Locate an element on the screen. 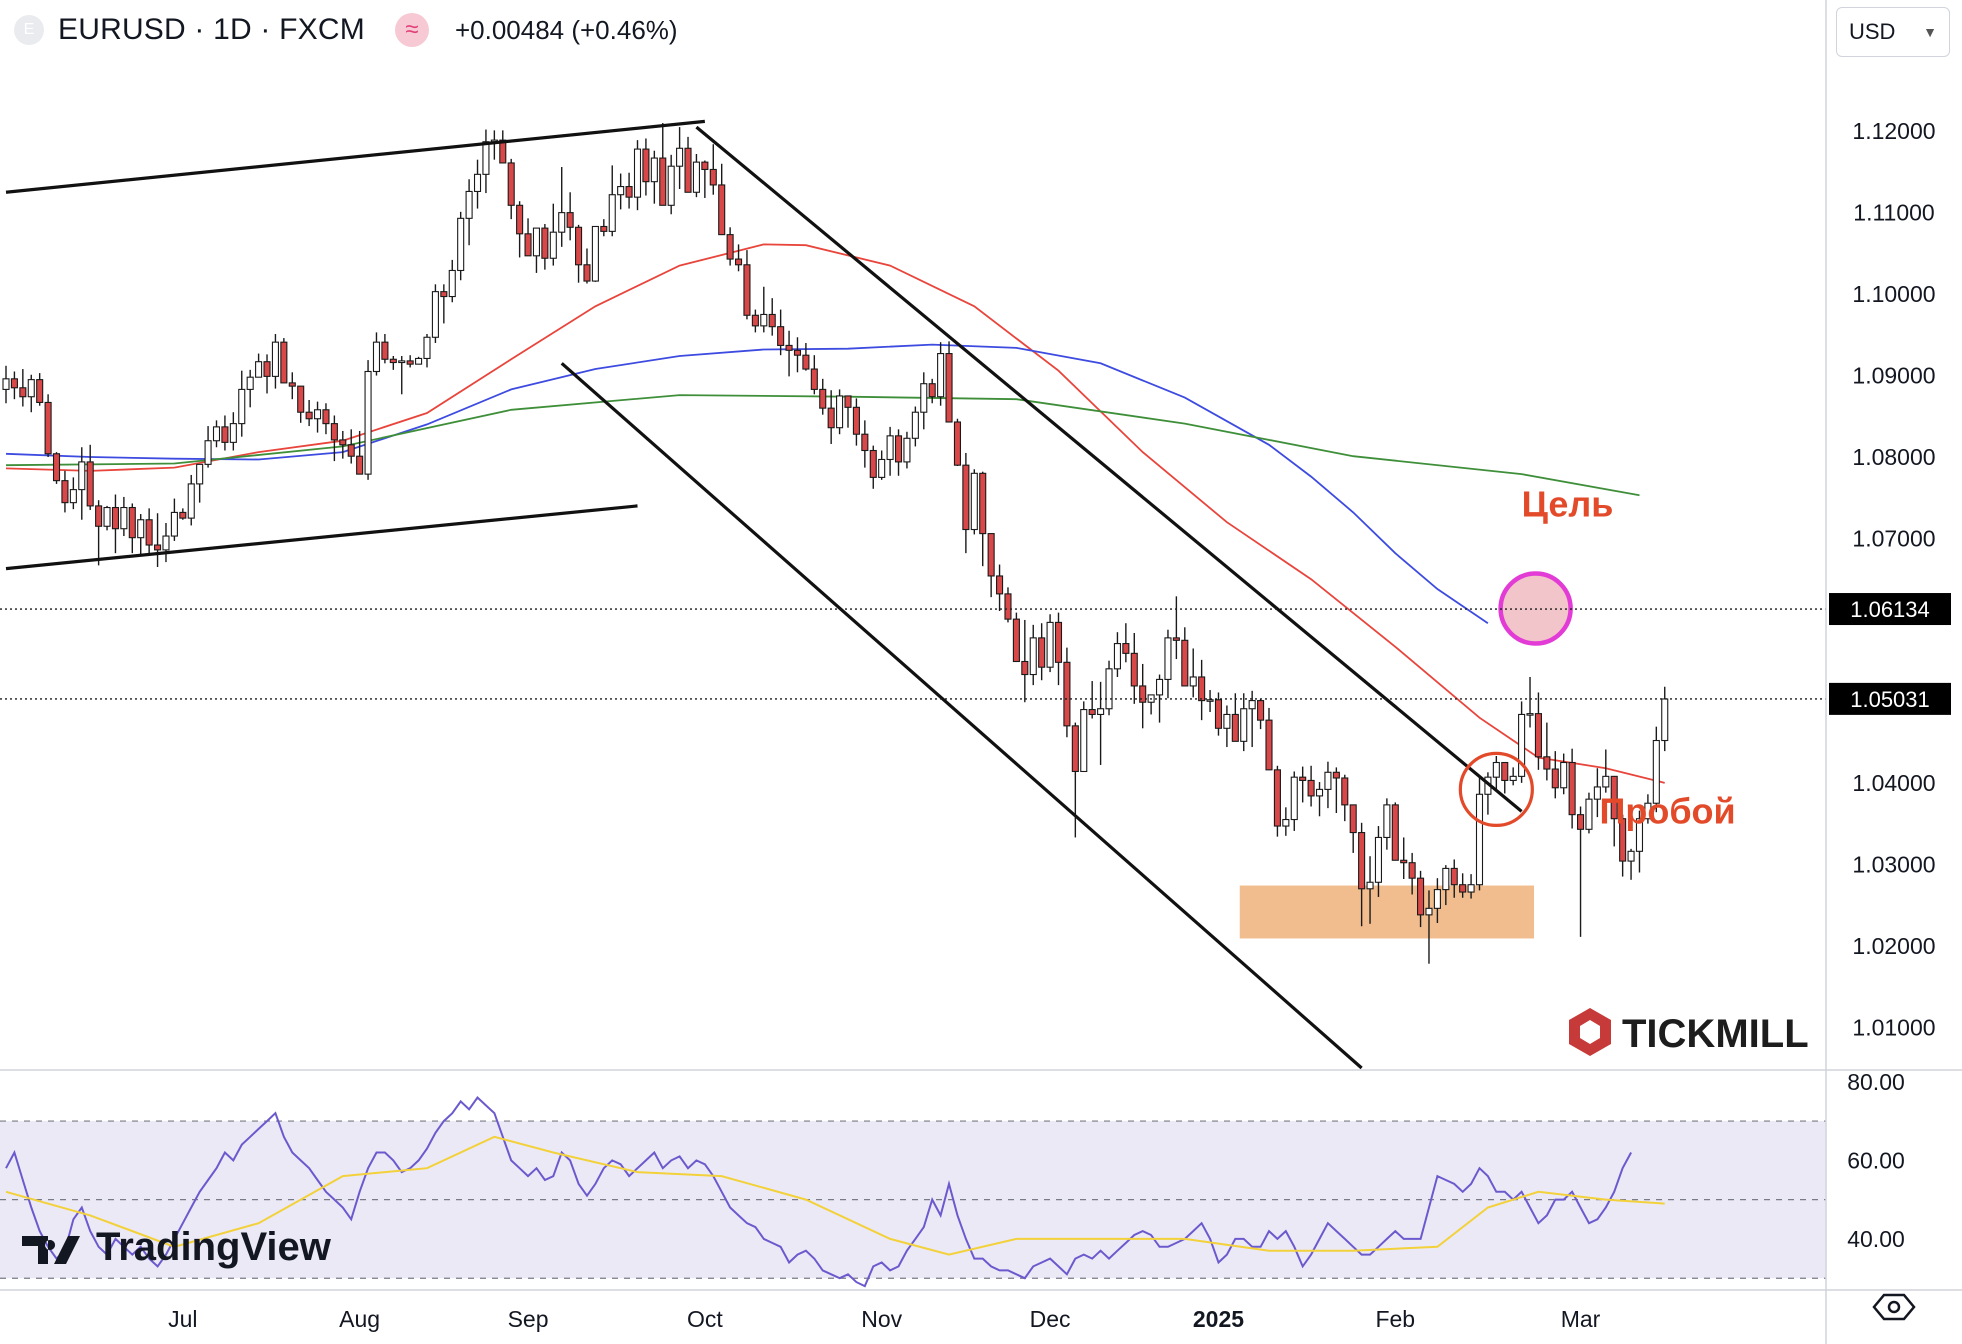  currency-select: USD ▼ is located at coordinates (1893, 32).